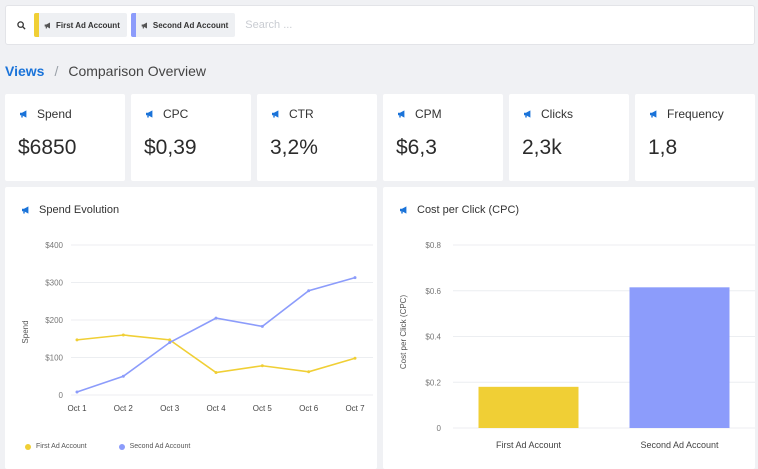 The width and height of the screenshot is (758, 469). Describe the element at coordinates (170, 147) in the screenshot. I see `kpi-value: $0,39` at that location.